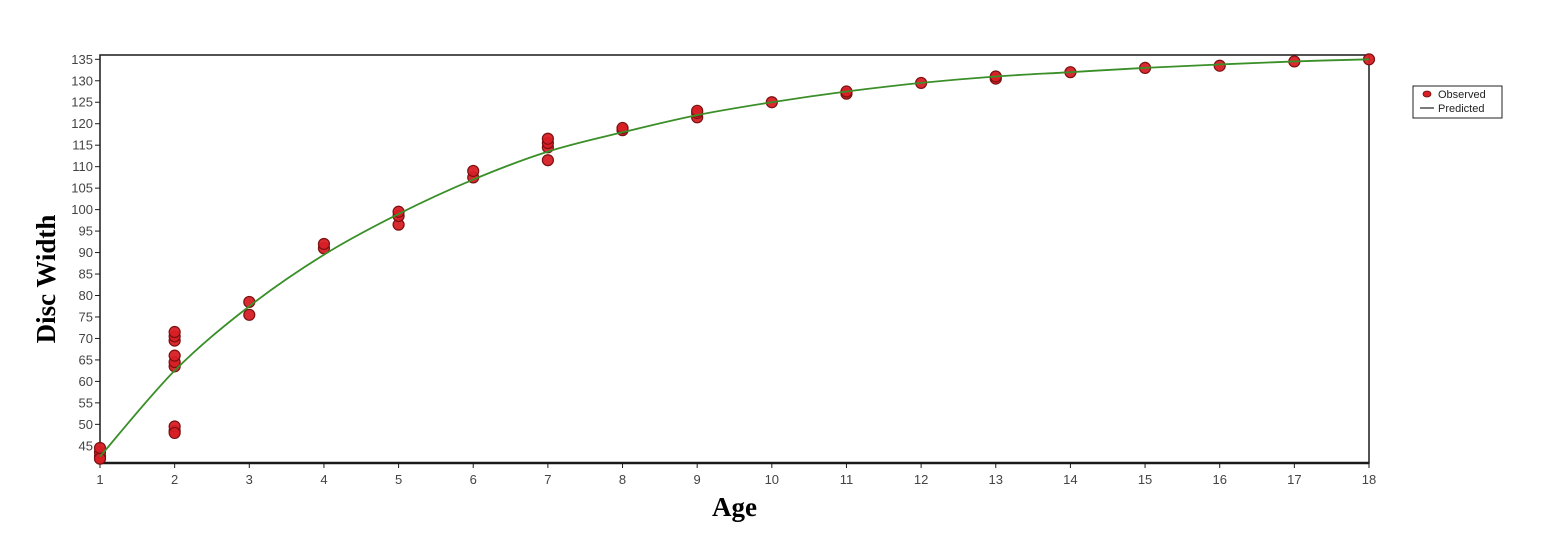 The height and width of the screenshot is (546, 1548). Describe the element at coordinates (473, 479) in the screenshot. I see `x-tick-label: 6` at that location.